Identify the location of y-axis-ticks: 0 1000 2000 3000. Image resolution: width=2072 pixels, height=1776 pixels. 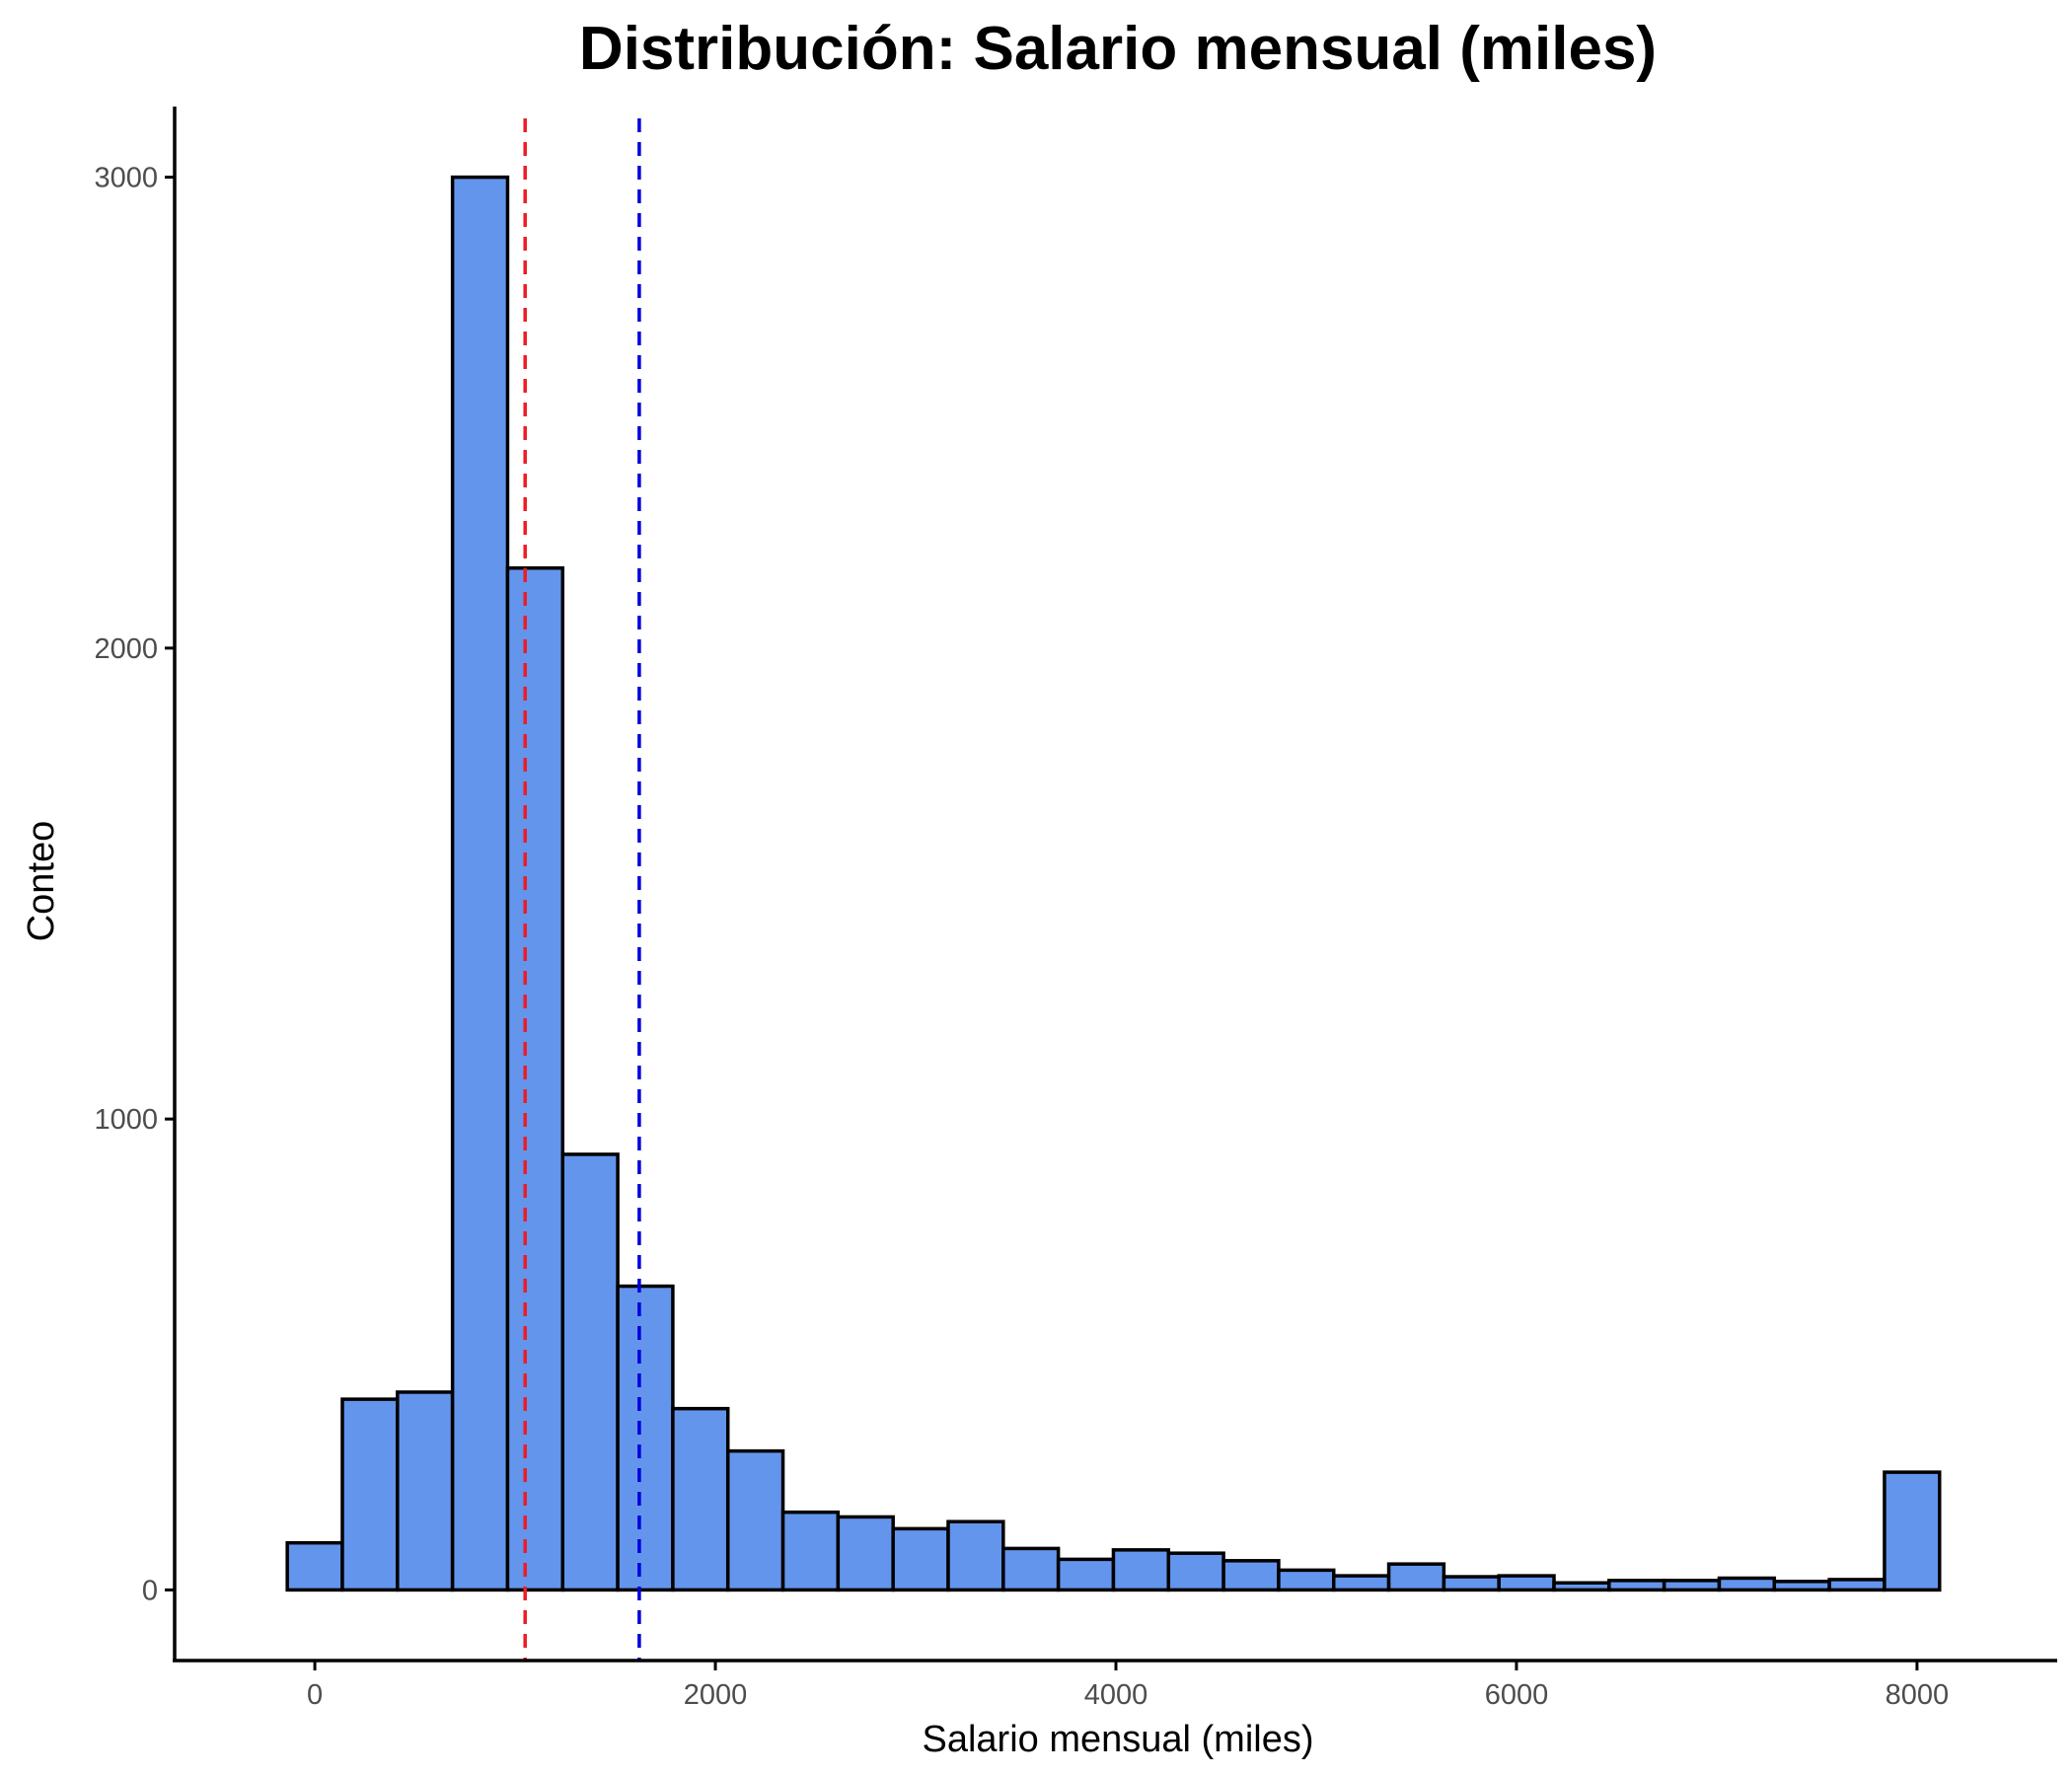
(135, 885).